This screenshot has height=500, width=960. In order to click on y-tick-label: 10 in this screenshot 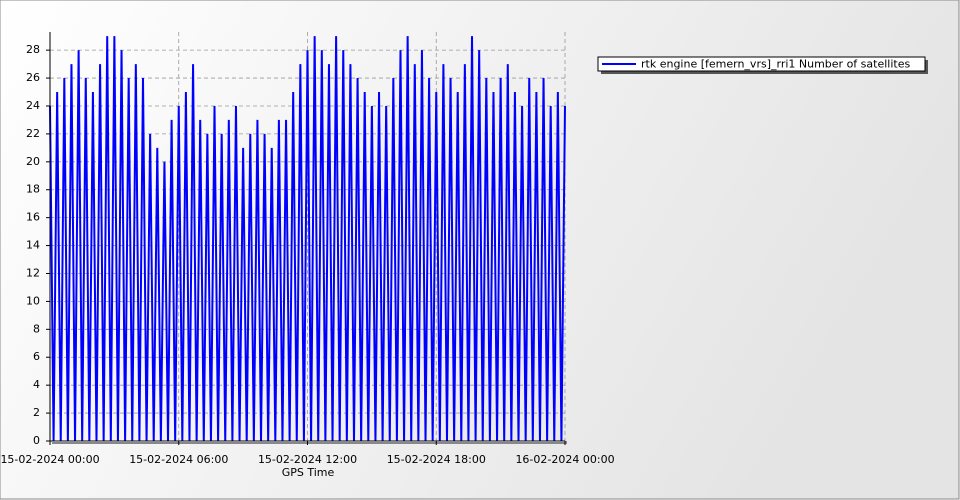, I will do `click(33, 300)`.